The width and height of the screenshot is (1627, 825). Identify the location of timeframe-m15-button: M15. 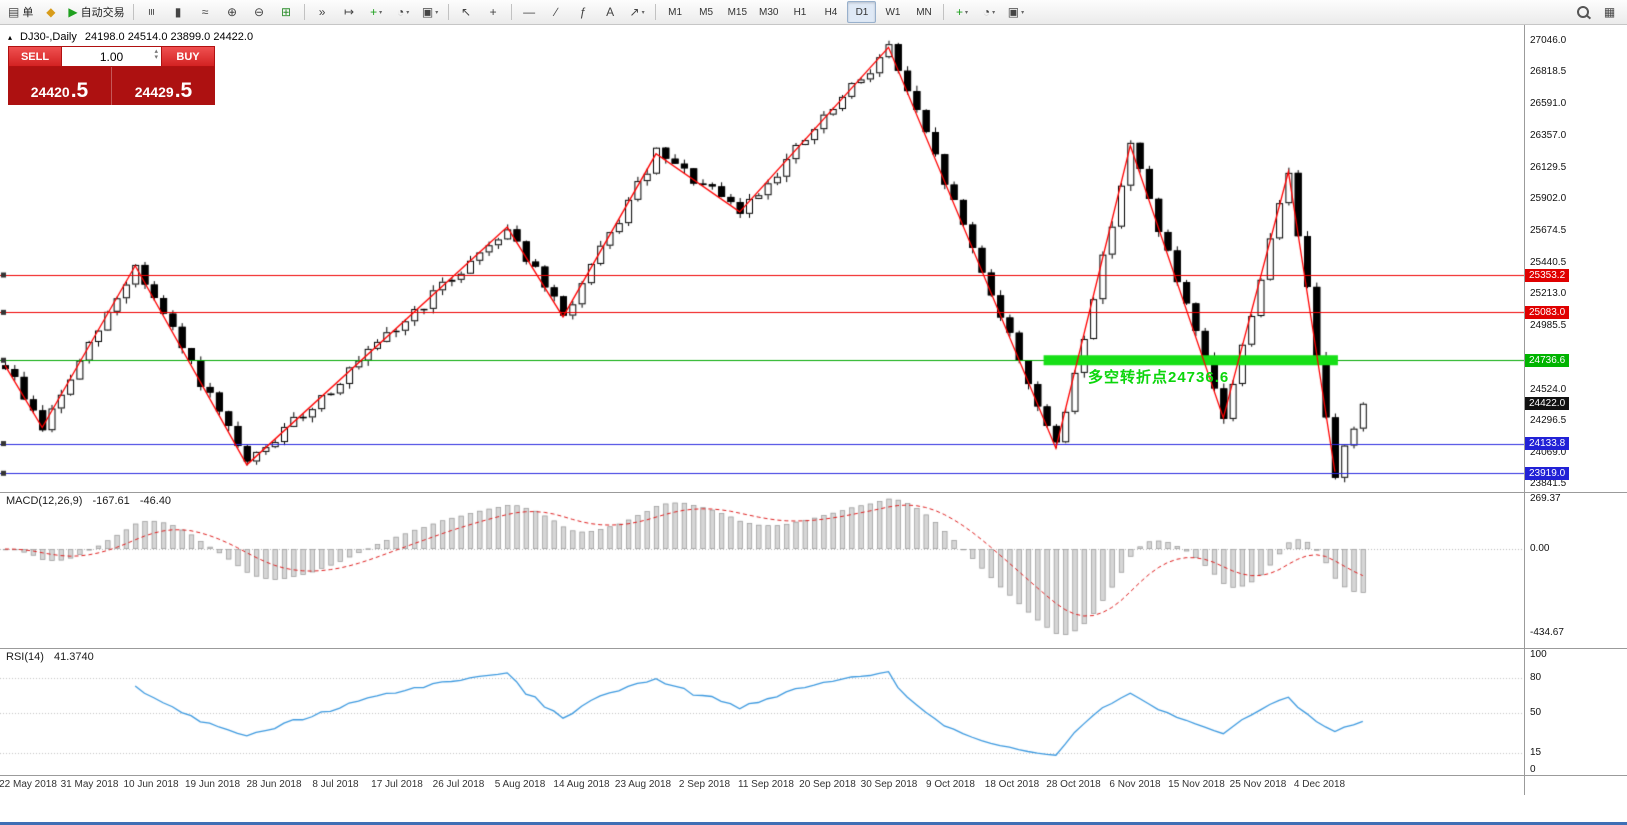
(737, 12).